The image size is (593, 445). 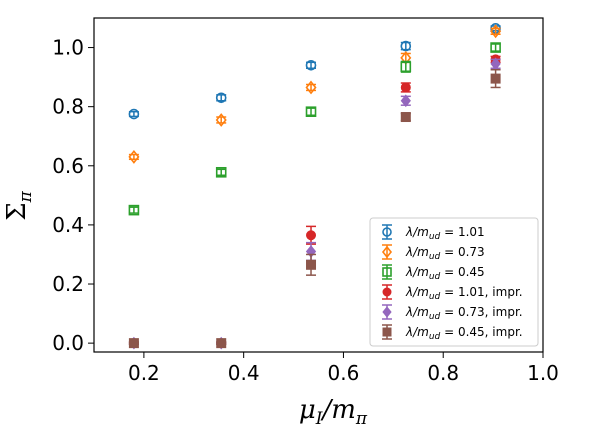 I want to click on x-axis-label: μI/mπ, so click(x=333, y=412).